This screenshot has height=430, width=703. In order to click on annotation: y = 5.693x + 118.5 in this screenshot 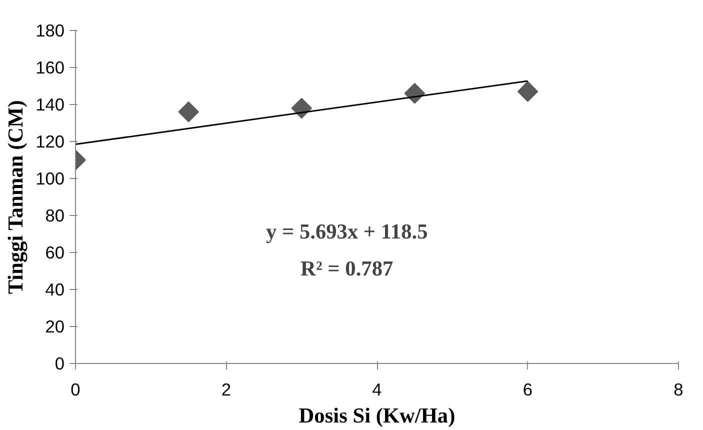, I will do `click(347, 232)`.